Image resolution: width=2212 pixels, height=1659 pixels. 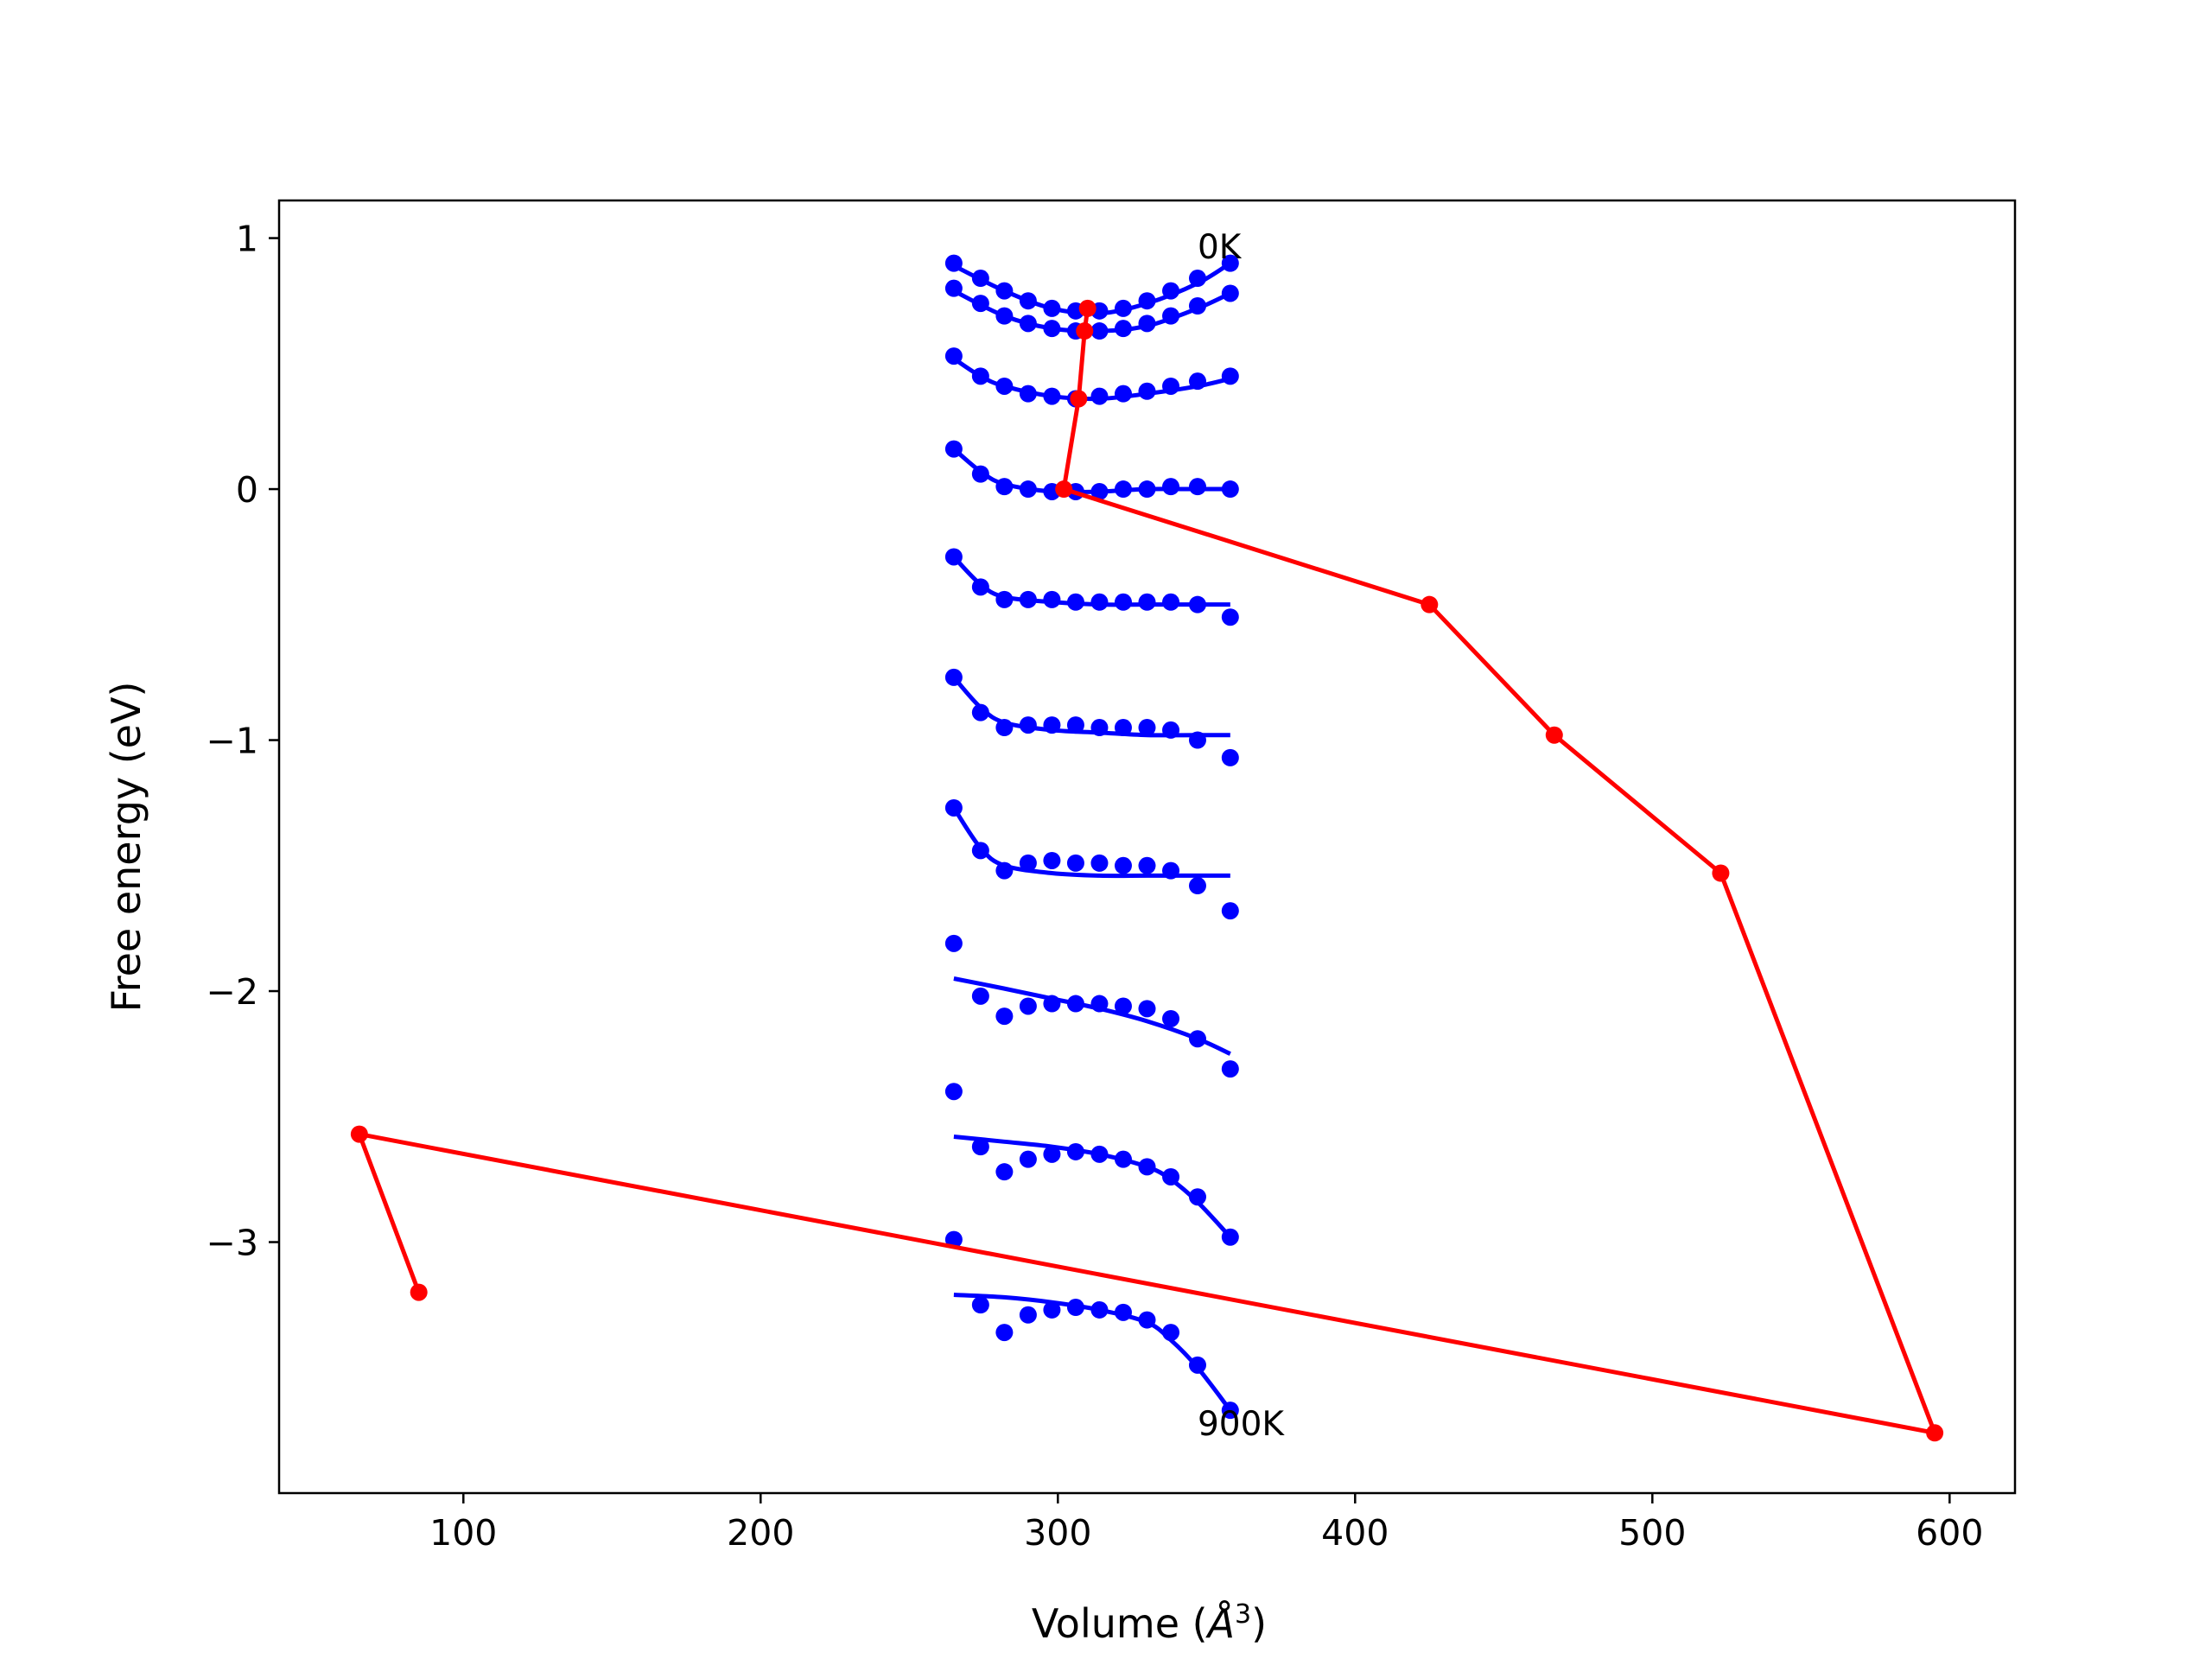 What do you see at coordinates (1355, 1533) in the screenshot?
I see `x-tick-label-3: 400` at bounding box center [1355, 1533].